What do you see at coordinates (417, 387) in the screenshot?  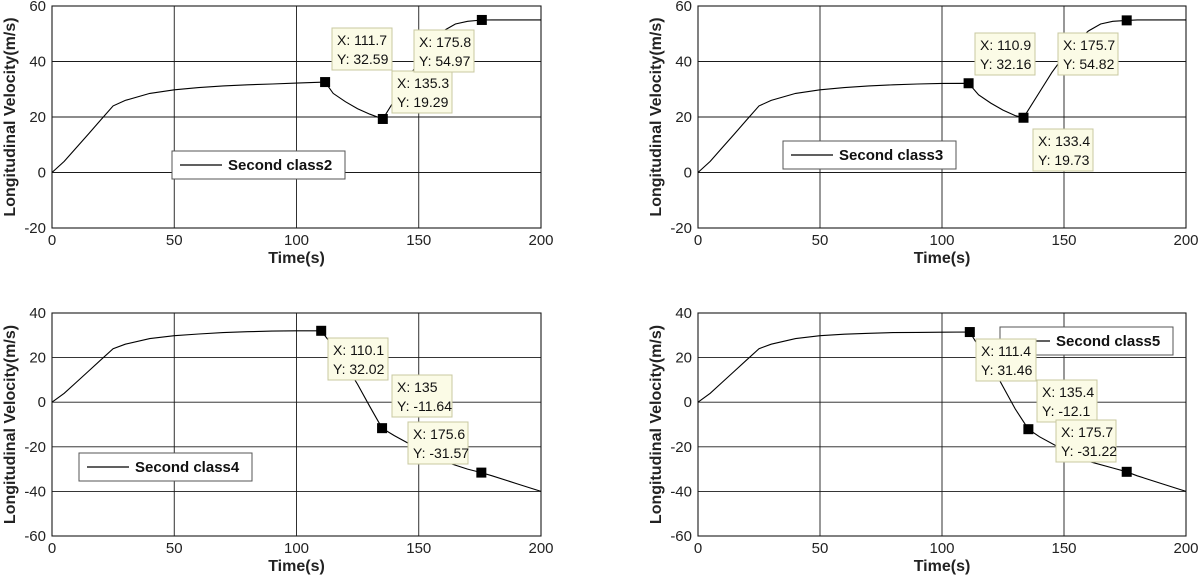 I see `datatip-x-value: X: 135` at bounding box center [417, 387].